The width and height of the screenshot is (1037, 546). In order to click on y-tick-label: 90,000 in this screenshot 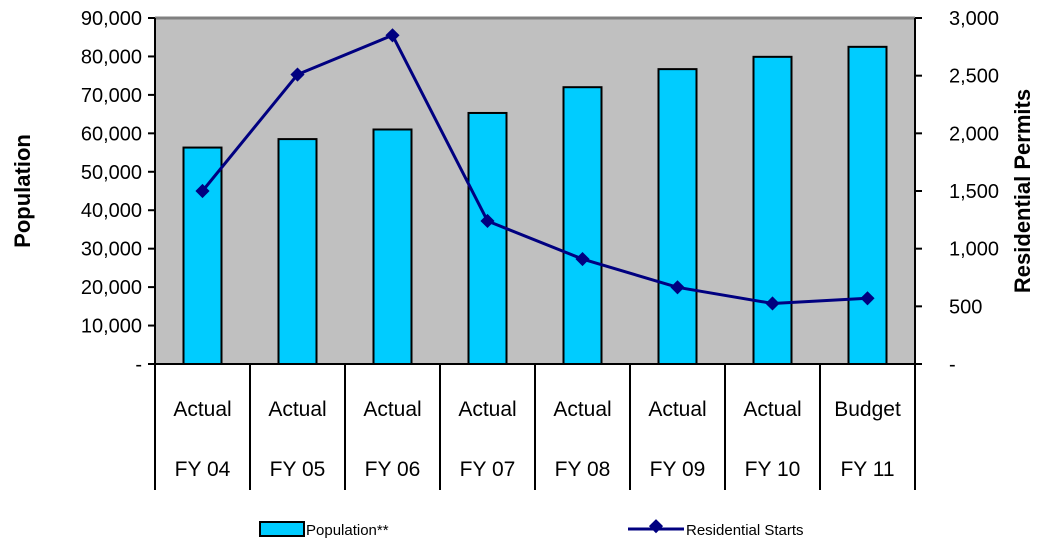, I will do `click(111, 19)`.